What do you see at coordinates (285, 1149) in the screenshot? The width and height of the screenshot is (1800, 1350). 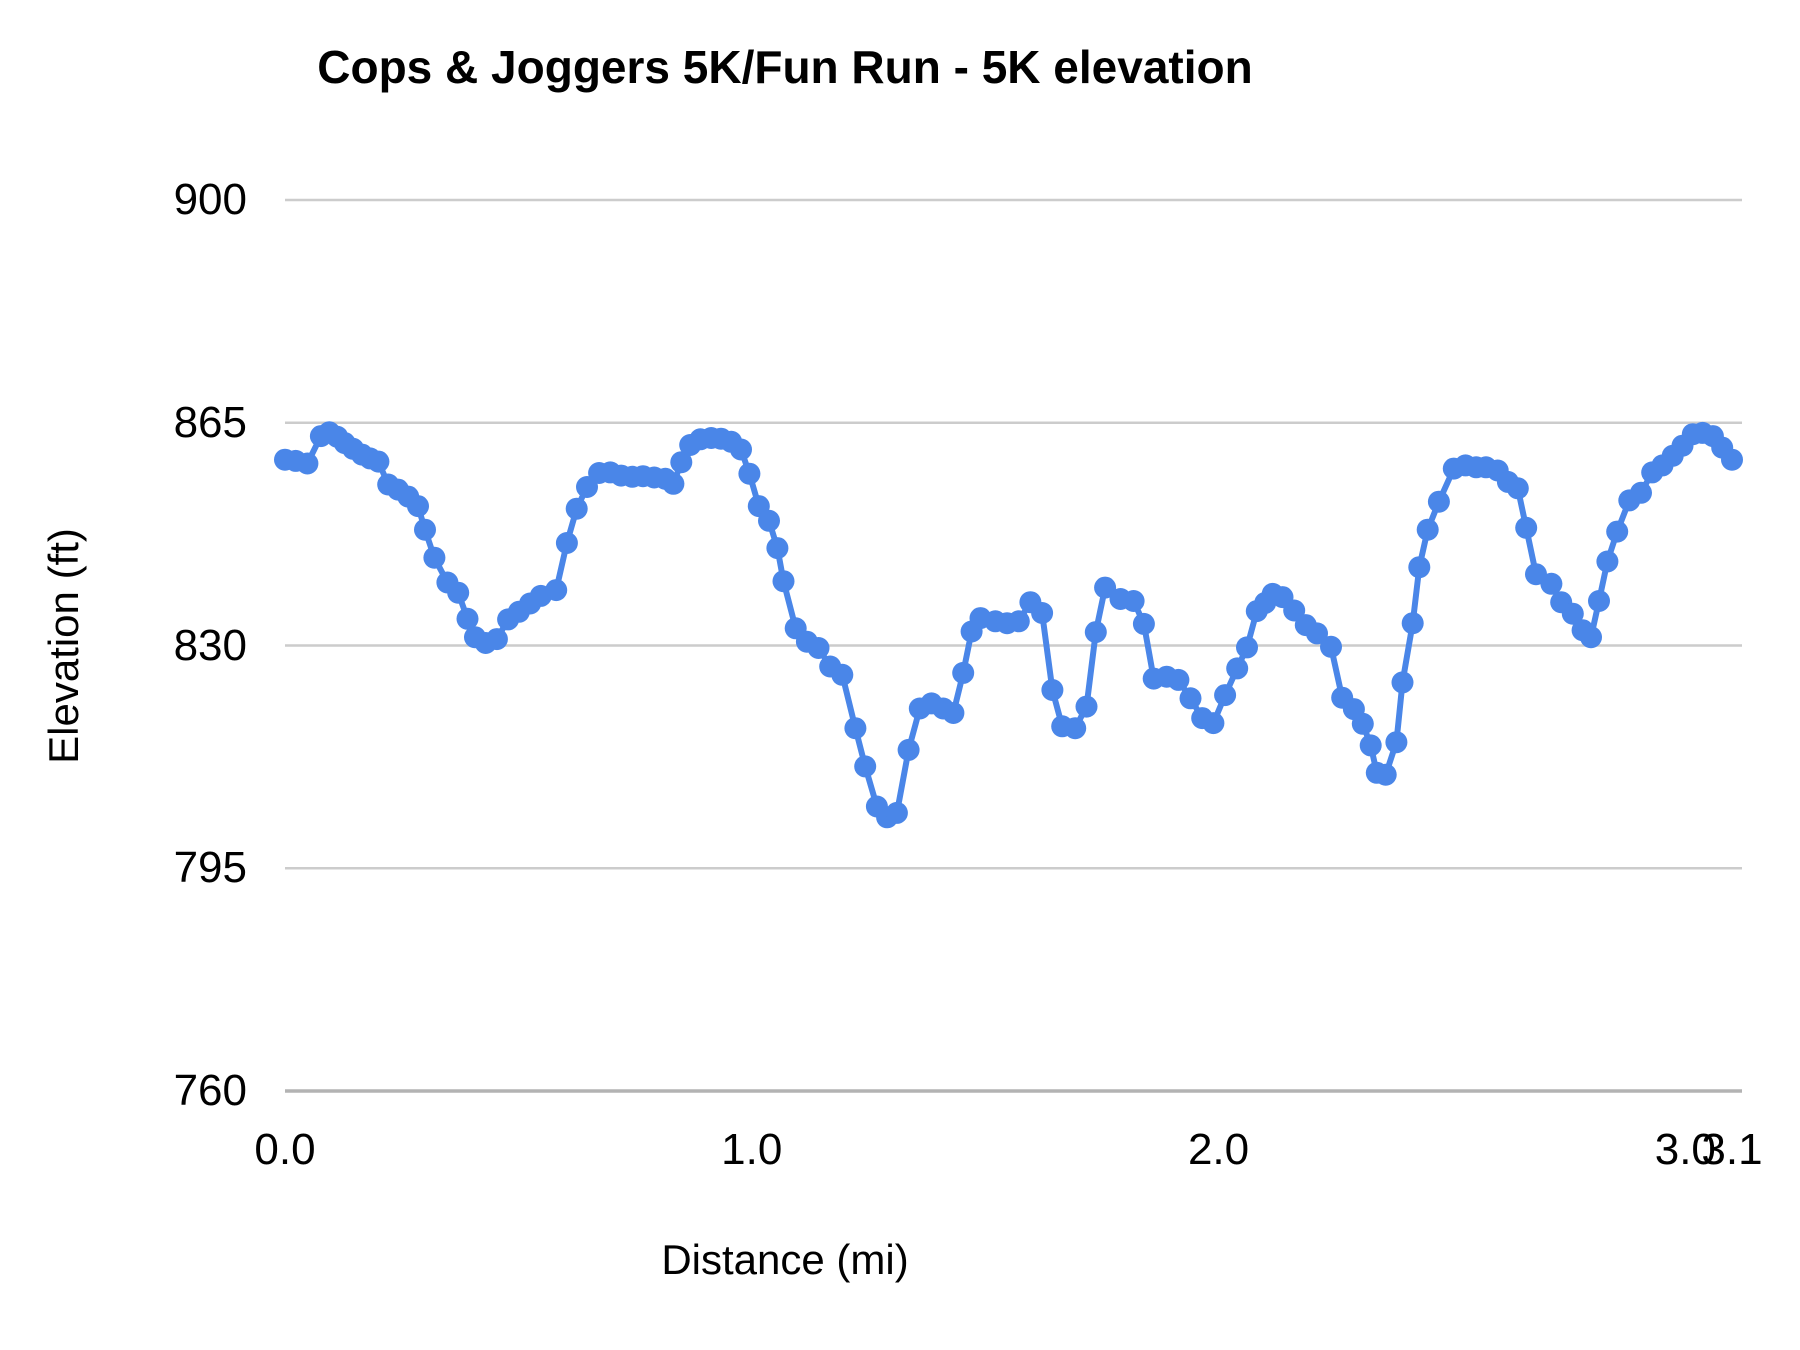 I see `x-tick-label: 0.0` at bounding box center [285, 1149].